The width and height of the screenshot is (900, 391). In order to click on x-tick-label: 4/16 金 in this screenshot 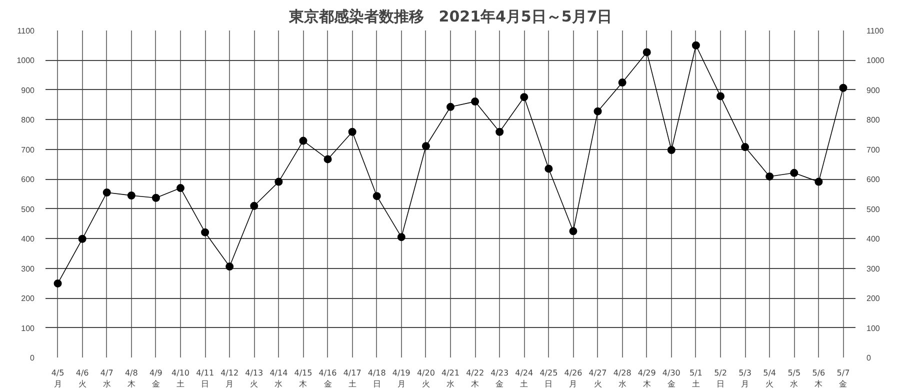, I will do `click(327, 378)`.